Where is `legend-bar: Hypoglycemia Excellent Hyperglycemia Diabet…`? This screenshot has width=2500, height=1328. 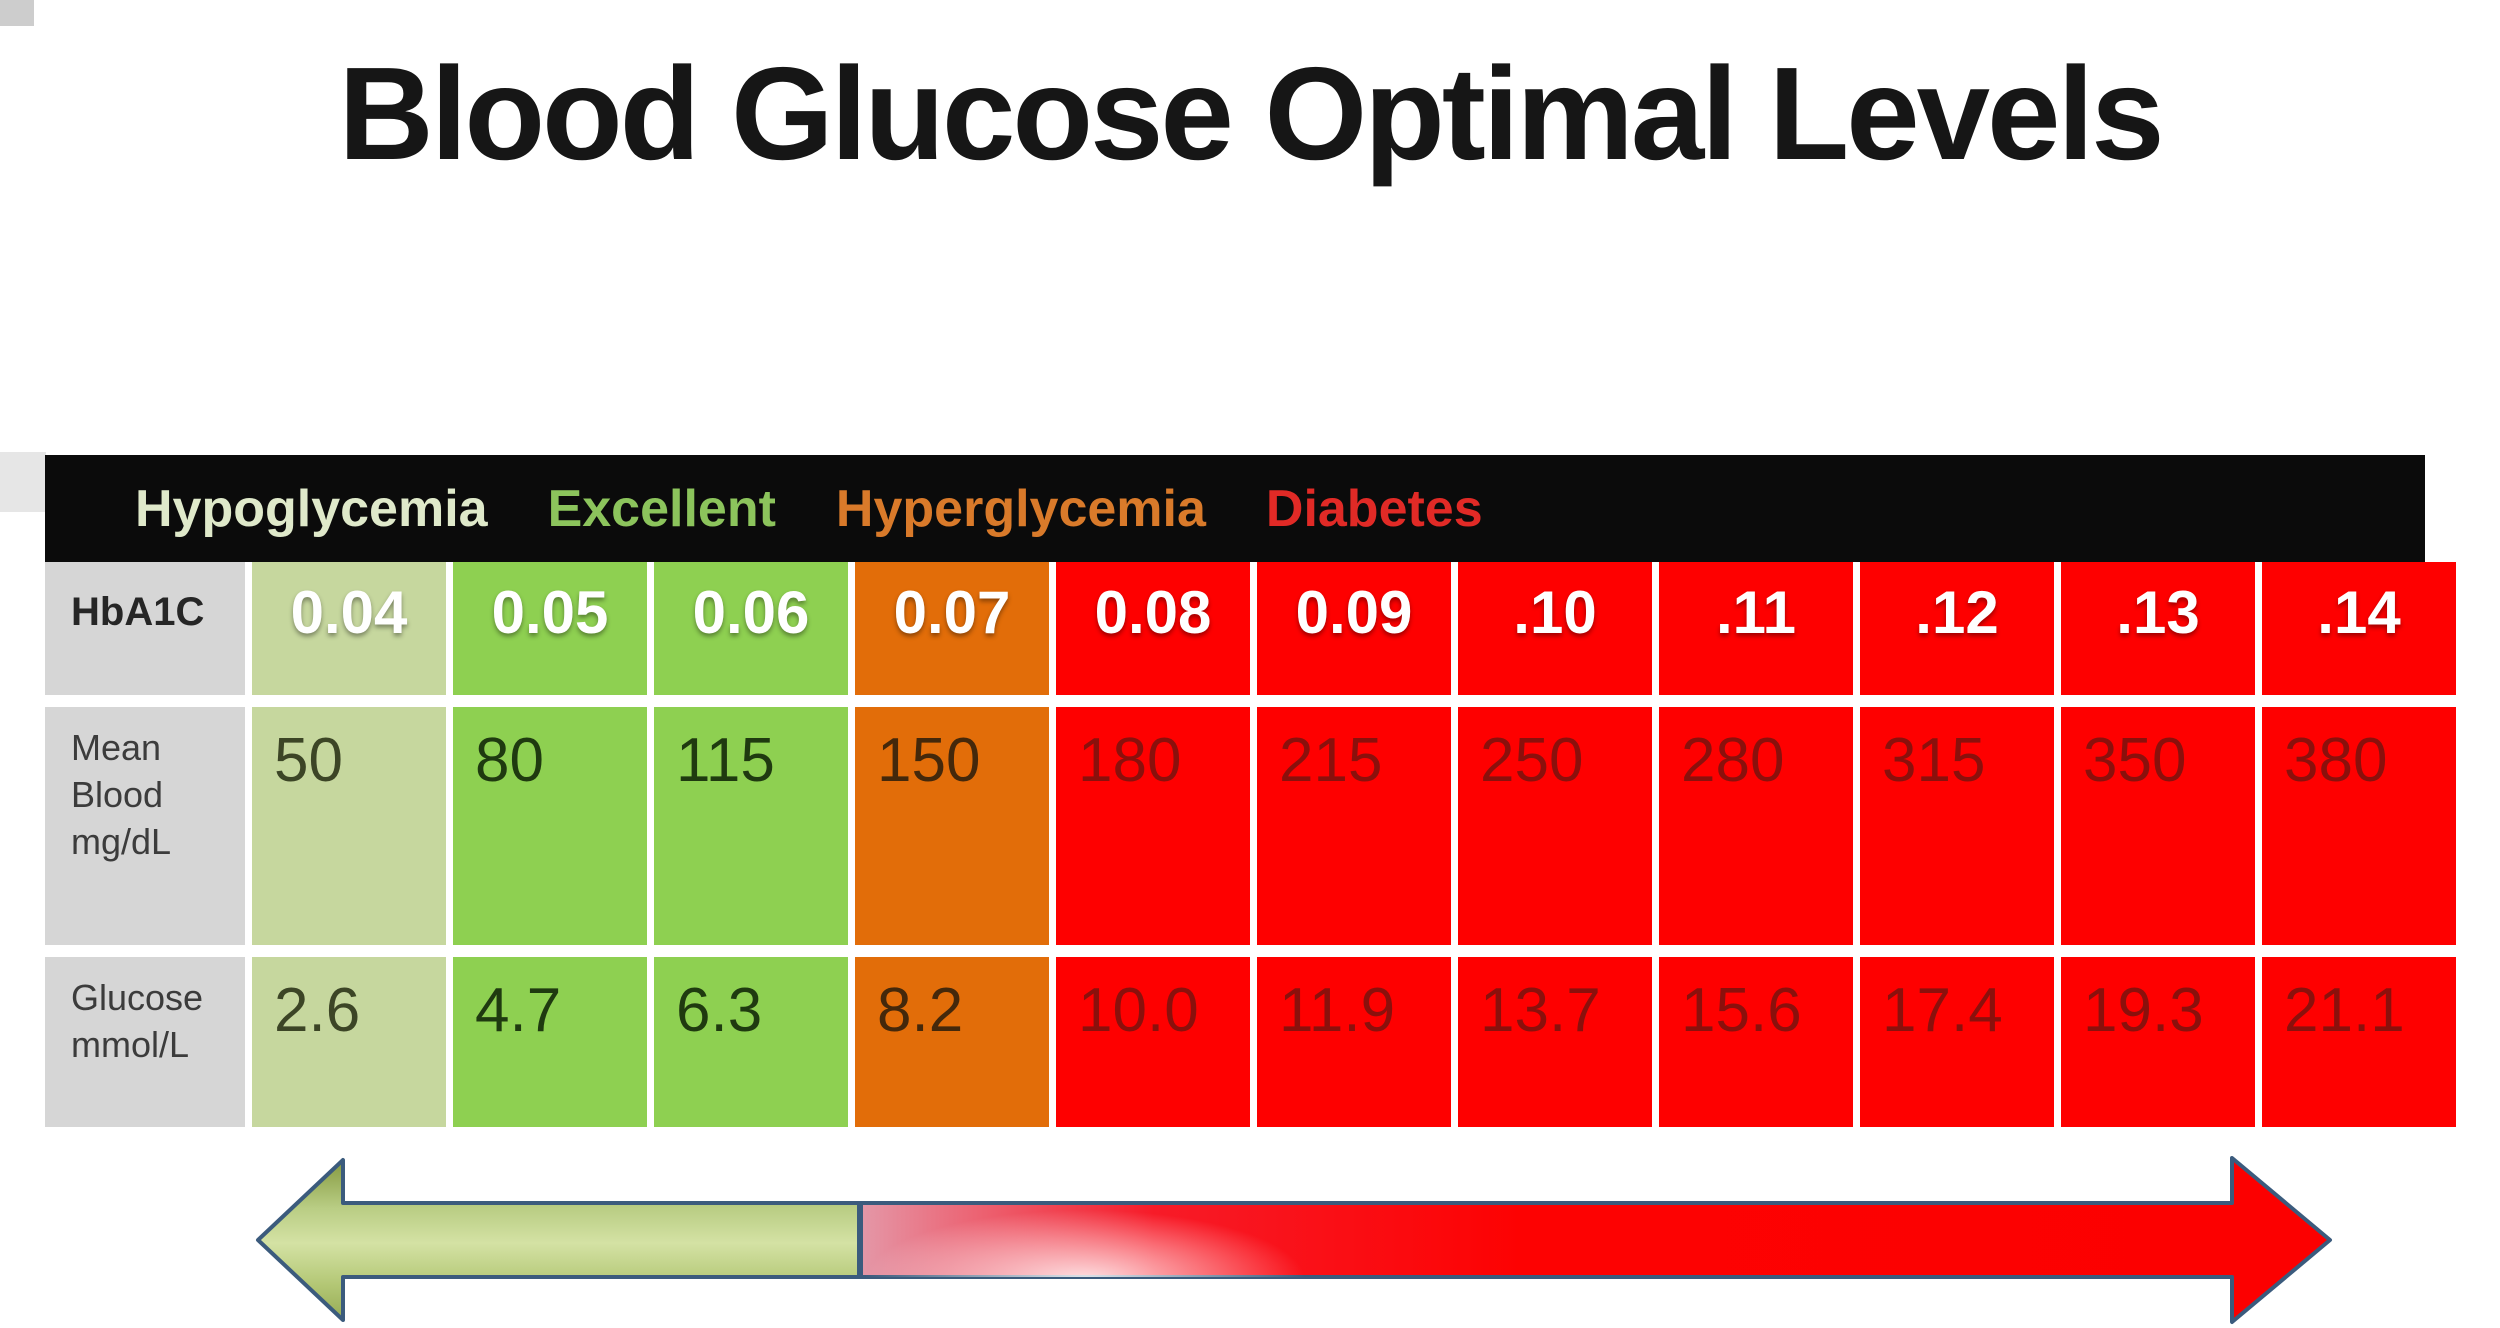 legend-bar: Hypoglycemia Excellent Hyperglycemia Diabet… is located at coordinates (1235, 508).